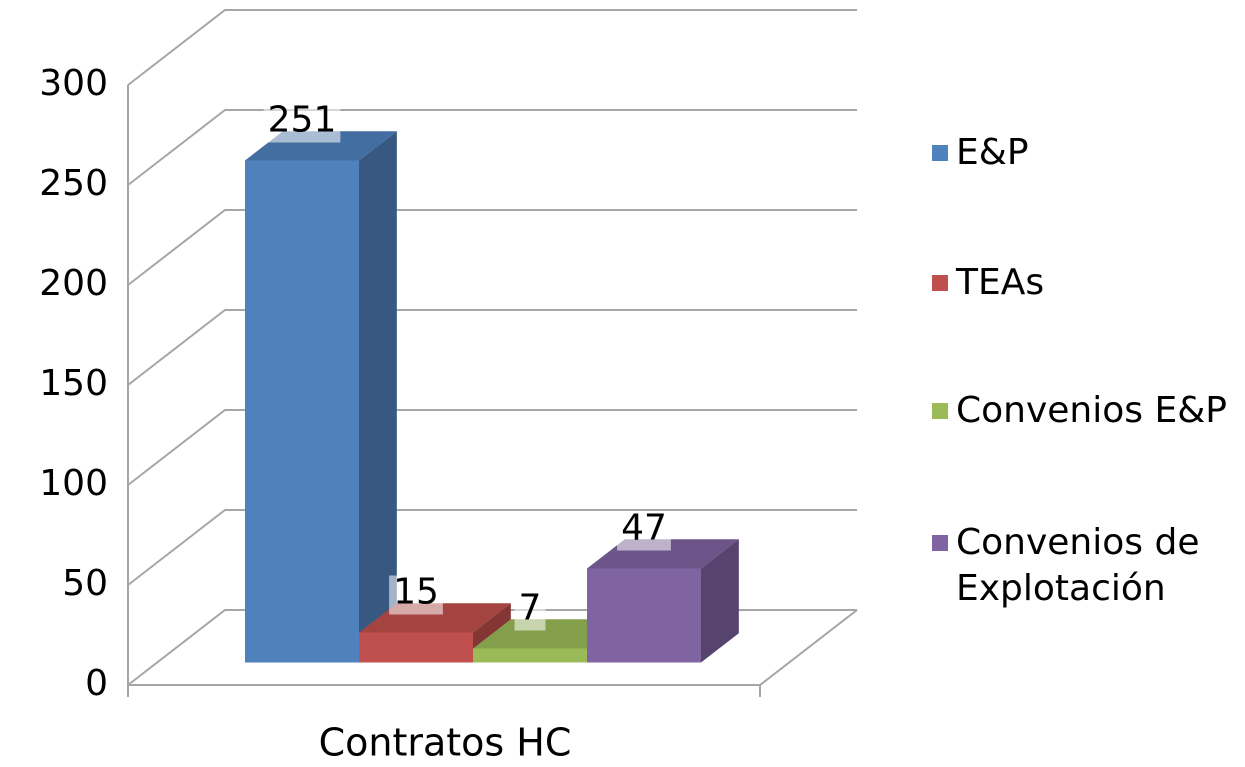 The width and height of the screenshot is (1245, 767). Describe the element at coordinates (445, 743) in the screenshot. I see `x-tick-label: Contratos HC` at that location.